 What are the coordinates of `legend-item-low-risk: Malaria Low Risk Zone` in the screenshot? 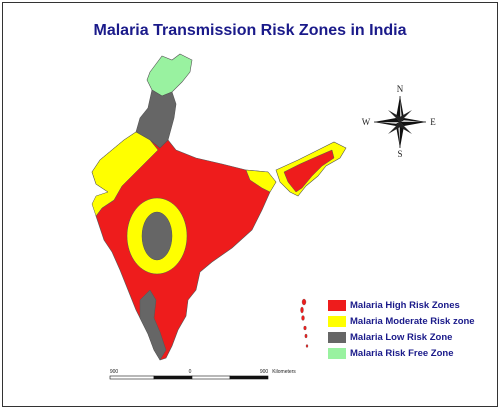 It's located at (401, 337).